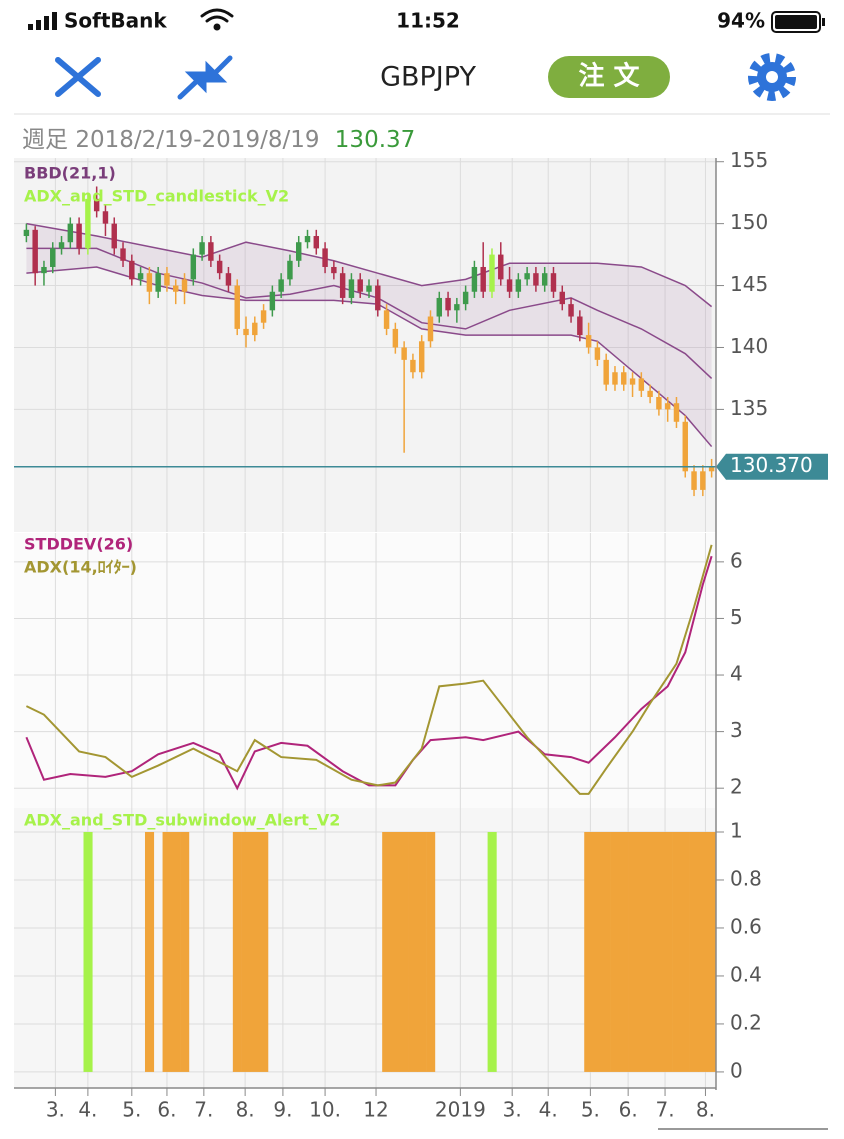 Image resolution: width=844 pixels, height=1139 pixels. I want to click on x-tick-label: 5., so click(131, 1110).